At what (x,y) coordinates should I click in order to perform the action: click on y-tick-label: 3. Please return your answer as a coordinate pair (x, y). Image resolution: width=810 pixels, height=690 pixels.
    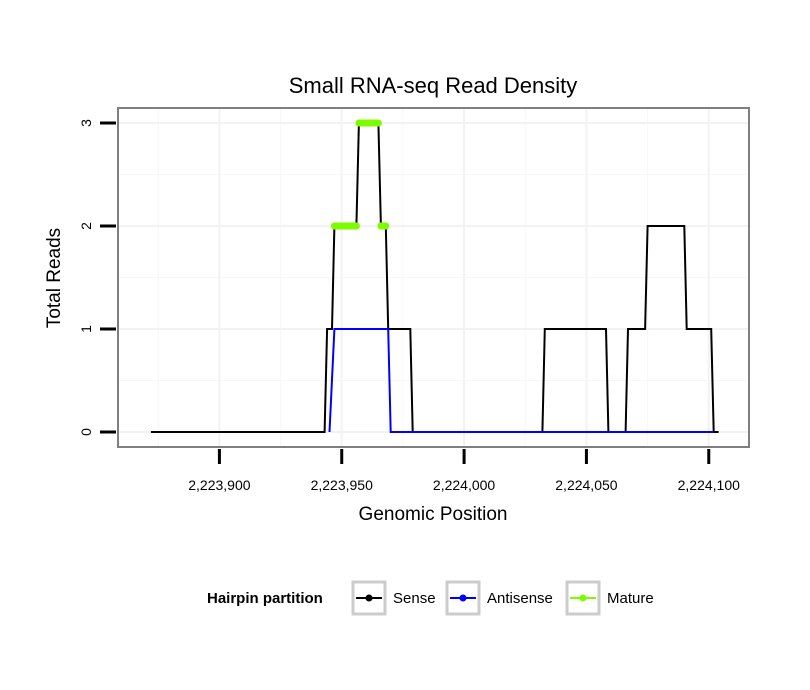
    Looking at the image, I should click on (86, 123).